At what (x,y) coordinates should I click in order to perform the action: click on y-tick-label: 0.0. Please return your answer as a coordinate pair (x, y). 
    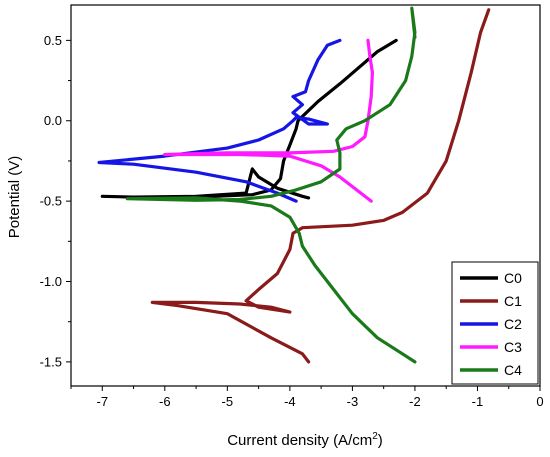
    Looking at the image, I should click on (53, 120).